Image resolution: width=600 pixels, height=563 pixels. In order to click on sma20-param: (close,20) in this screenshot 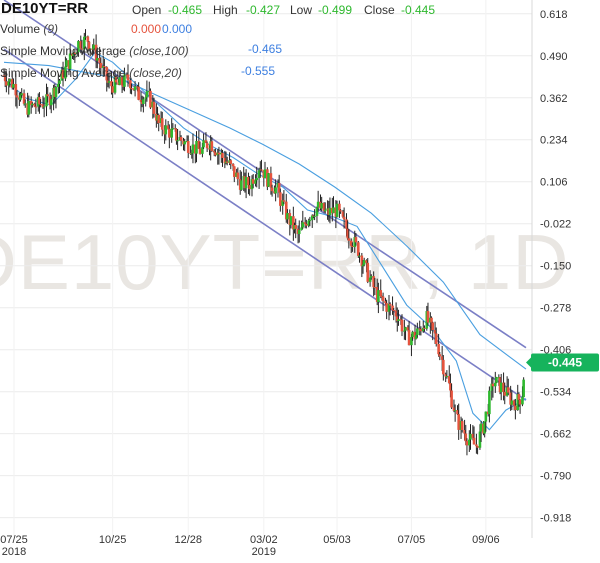, I will do `click(155, 73)`.